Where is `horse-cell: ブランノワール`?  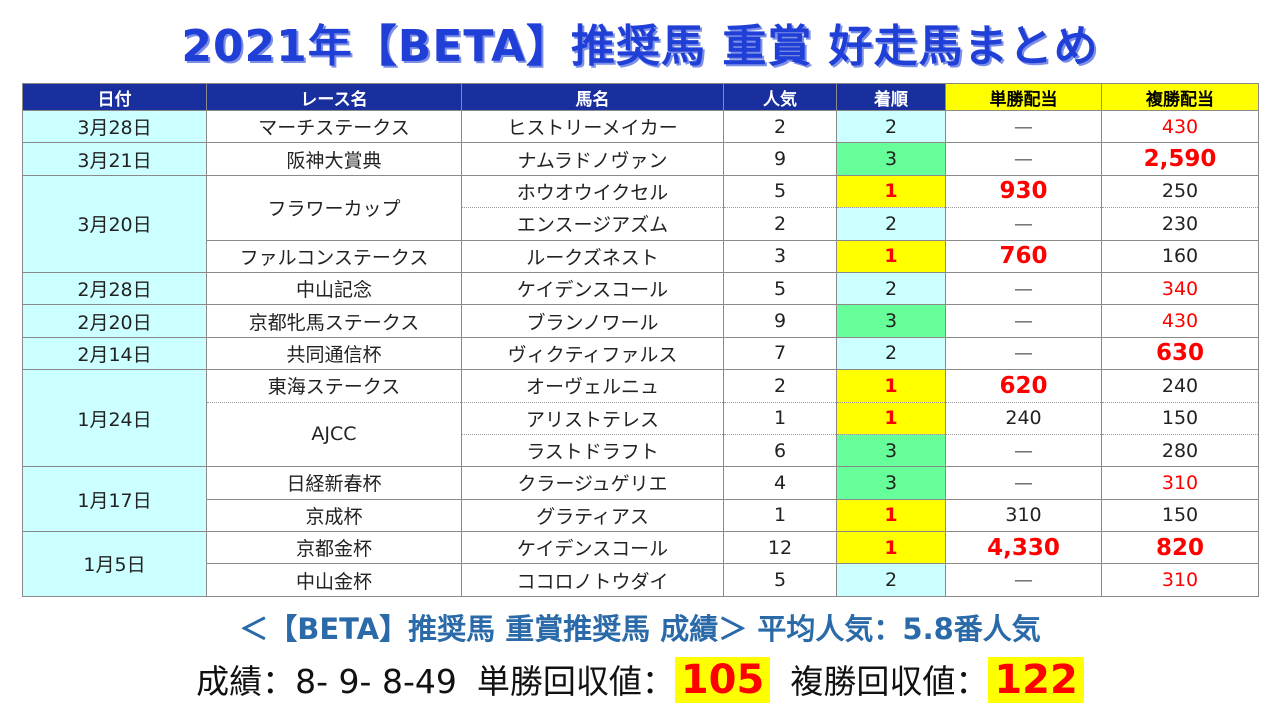 horse-cell: ブランノワール is located at coordinates (592, 321).